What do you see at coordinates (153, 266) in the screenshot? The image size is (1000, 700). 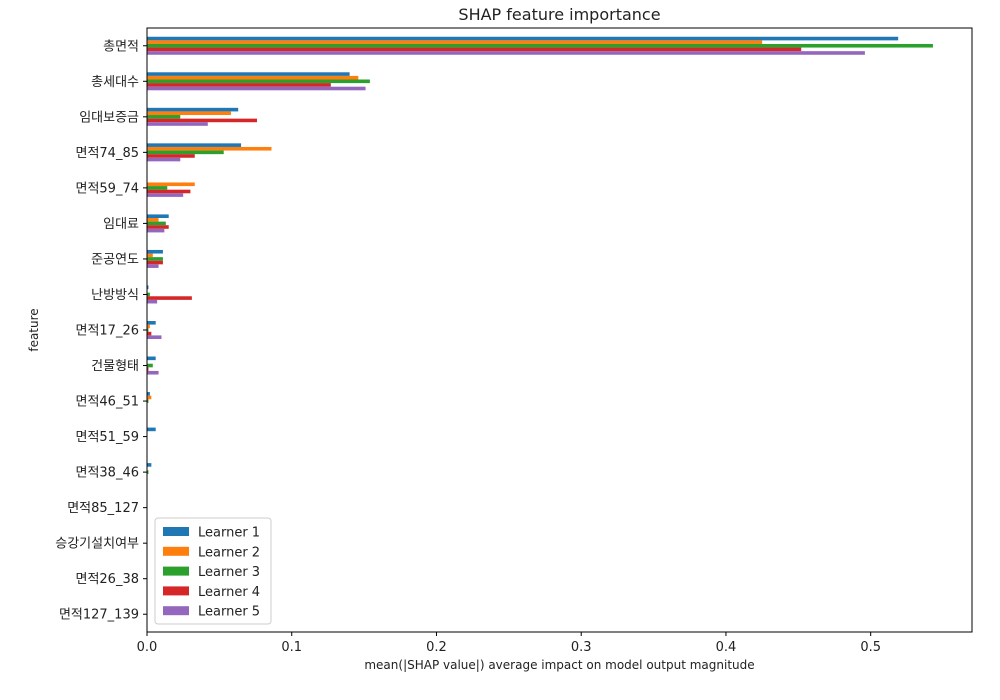 I see `bar-준공연도-learner-5` at bounding box center [153, 266].